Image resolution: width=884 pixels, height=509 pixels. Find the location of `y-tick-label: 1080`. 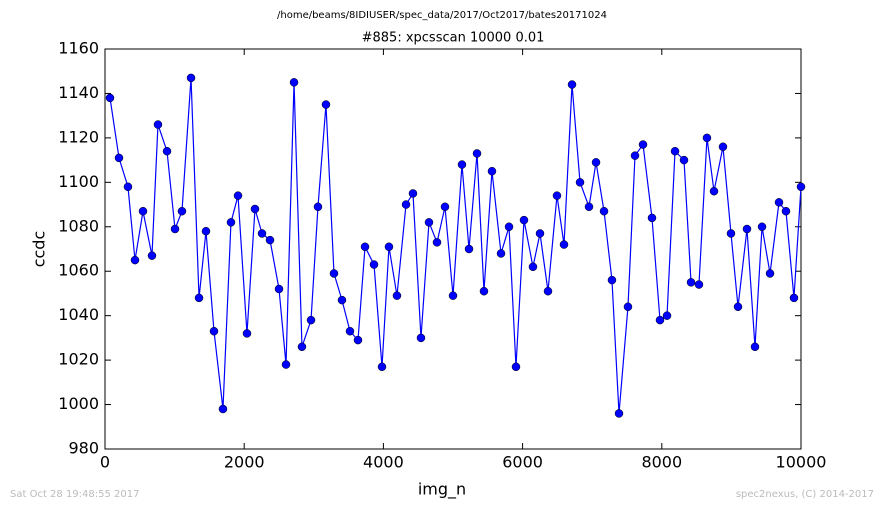

y-tick-label: 1080 is located at coordinates (78, 225).